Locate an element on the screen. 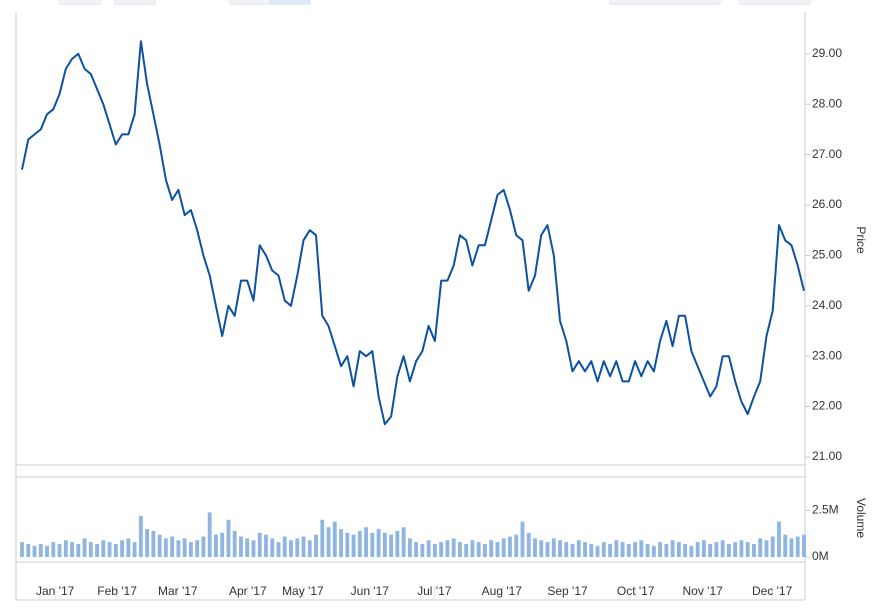  volume-axis-title: Volume is located at coordinates (861, 518).